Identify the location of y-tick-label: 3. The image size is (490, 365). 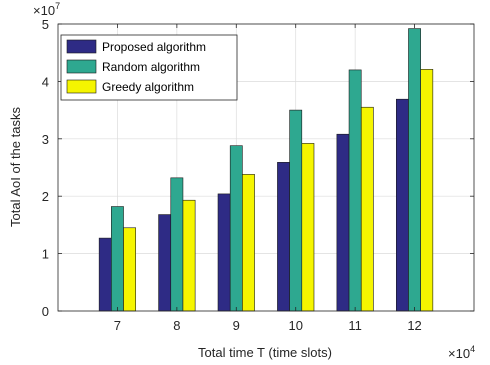
(45, 139).